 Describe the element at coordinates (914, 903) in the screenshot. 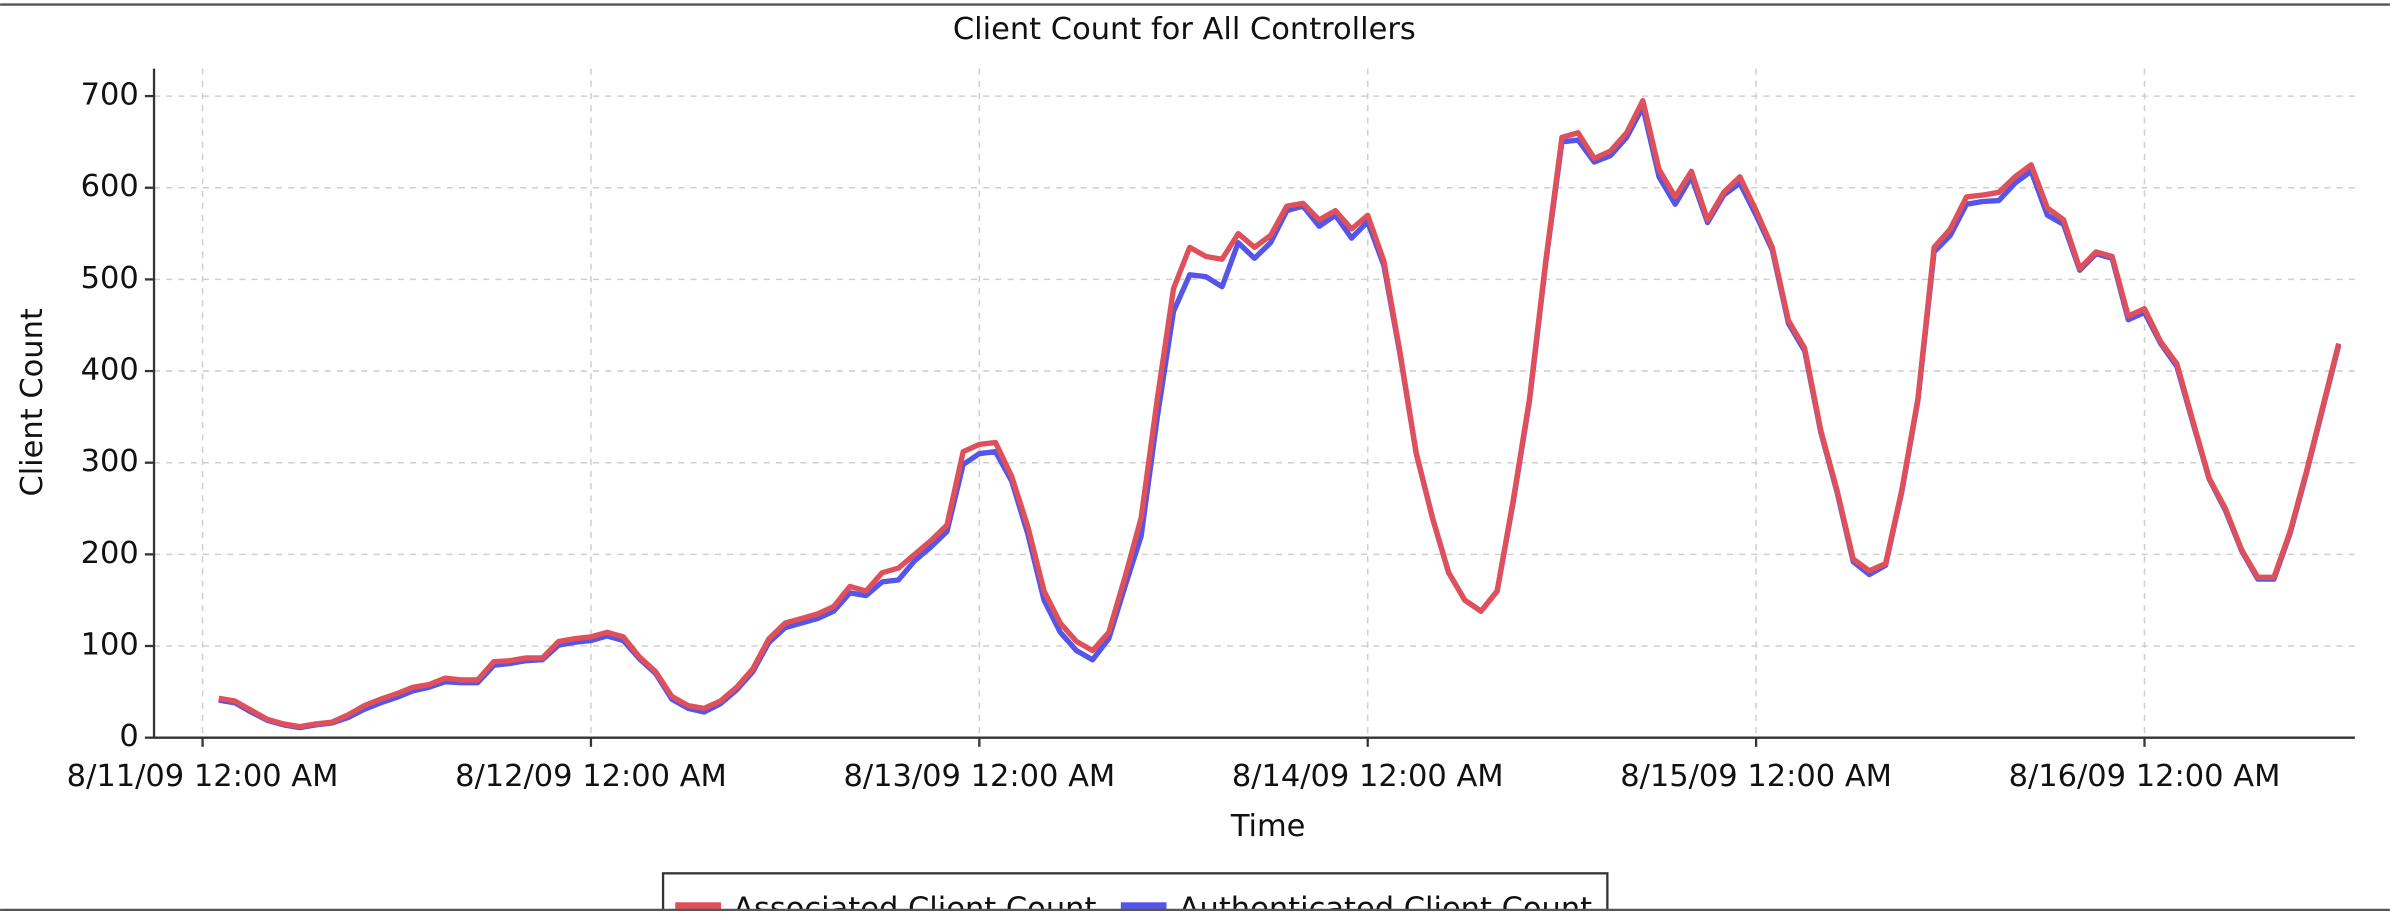

I see `legend-label: Associated Client Count` at that location.